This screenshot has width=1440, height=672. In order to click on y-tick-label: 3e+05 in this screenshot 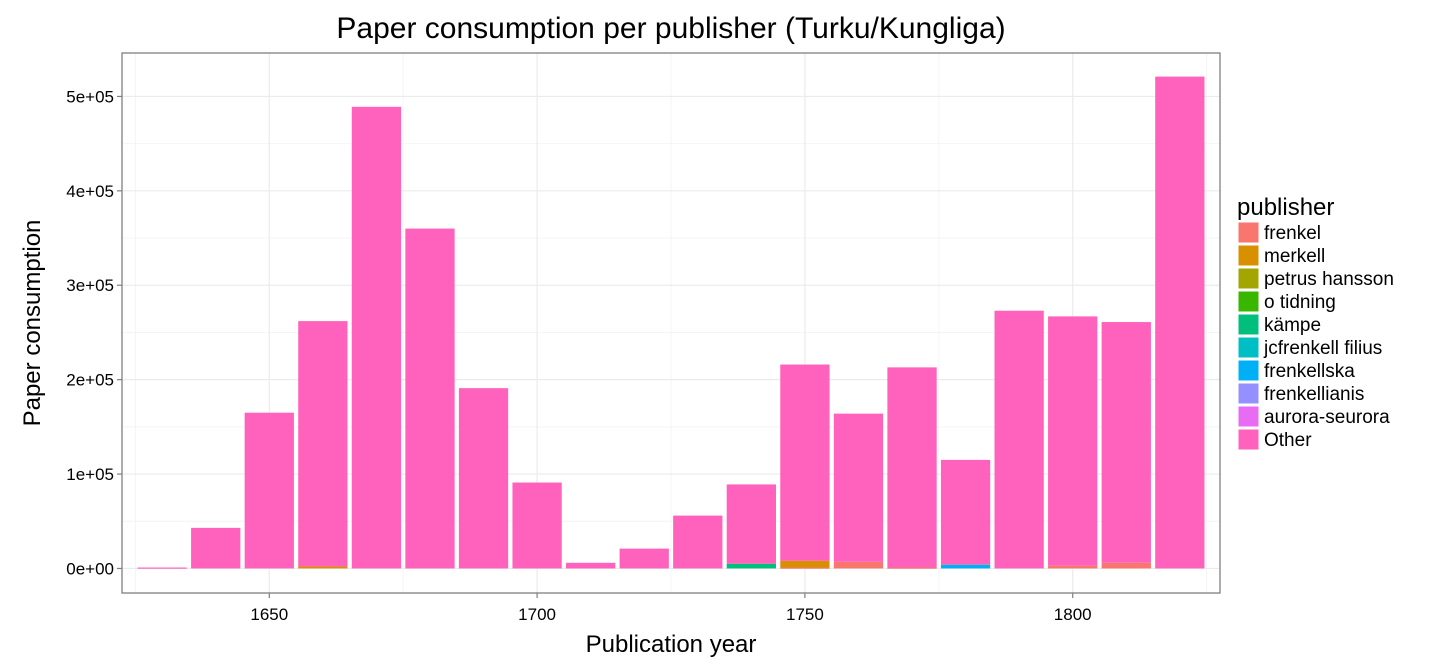, I will do `click(90, 285)`.